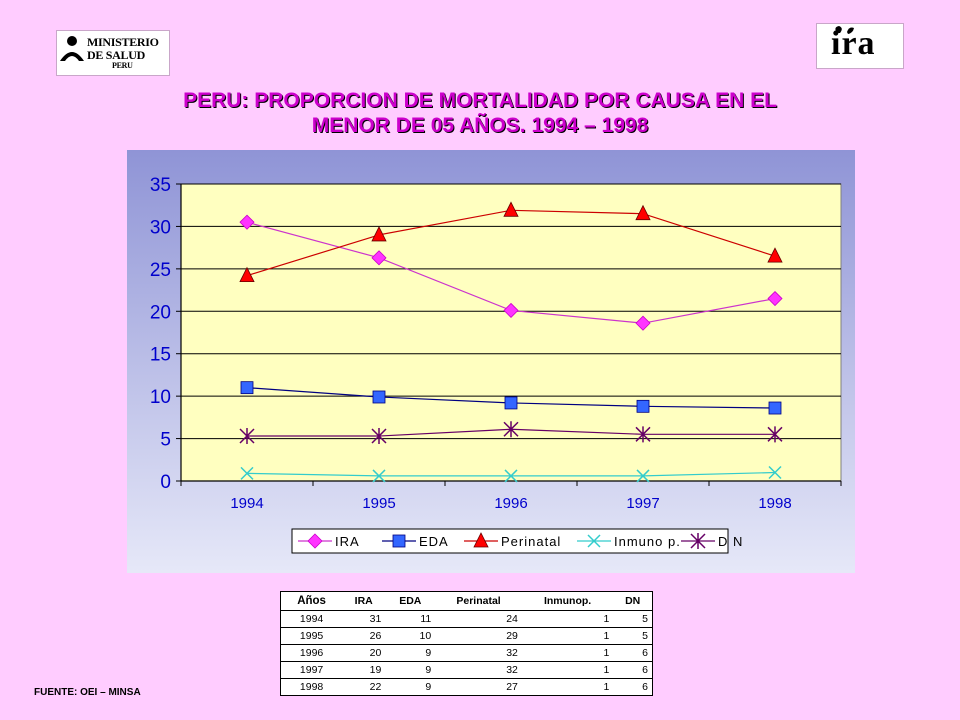 The height and width of the screenshot is (720, 960). Describe the element at coordinates (730, 541) in the screenshot. I see `legend-label-d-n: D N` at that location.